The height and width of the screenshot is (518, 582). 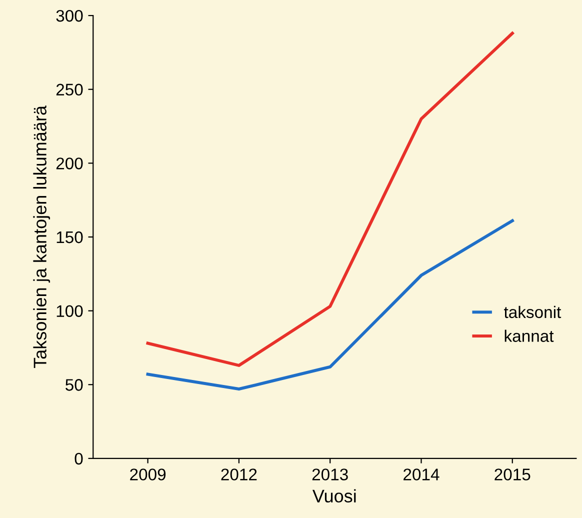 I want to click on y-tick-label: 200, so click(x=69, y=164).